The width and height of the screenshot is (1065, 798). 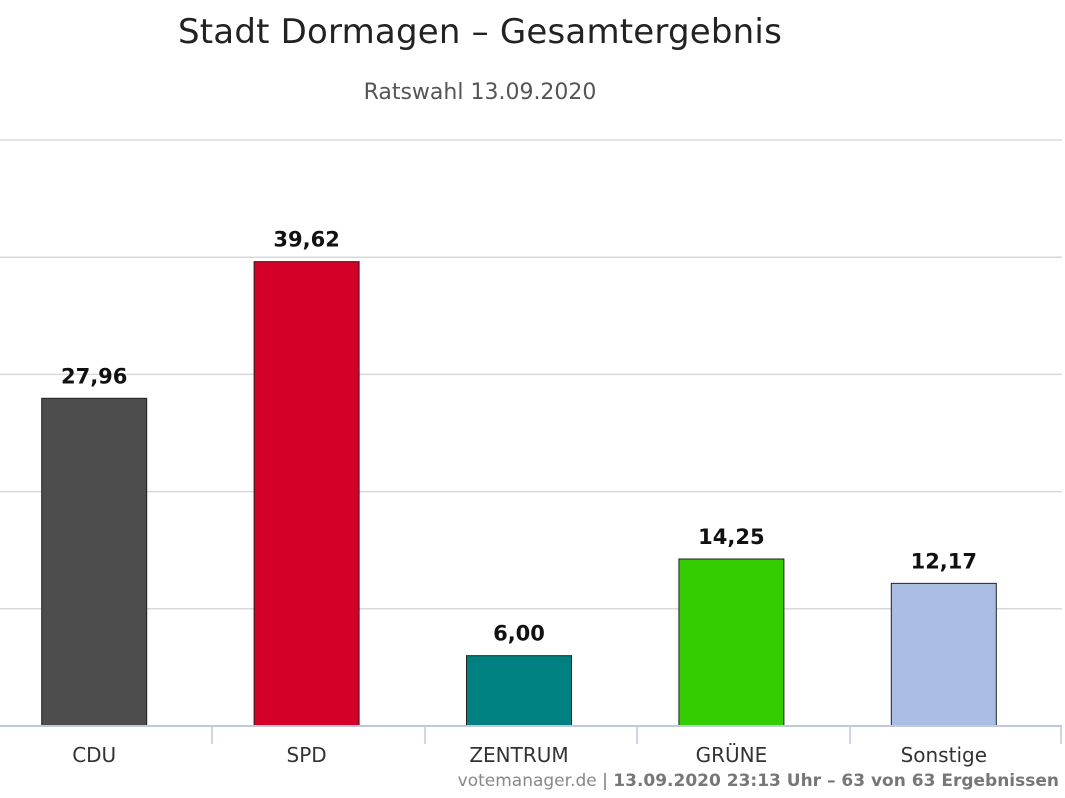 What do you see at coordinates (731, 642) in the screenshot?
I see `bar-grüne` at bounding box center [731, 642].